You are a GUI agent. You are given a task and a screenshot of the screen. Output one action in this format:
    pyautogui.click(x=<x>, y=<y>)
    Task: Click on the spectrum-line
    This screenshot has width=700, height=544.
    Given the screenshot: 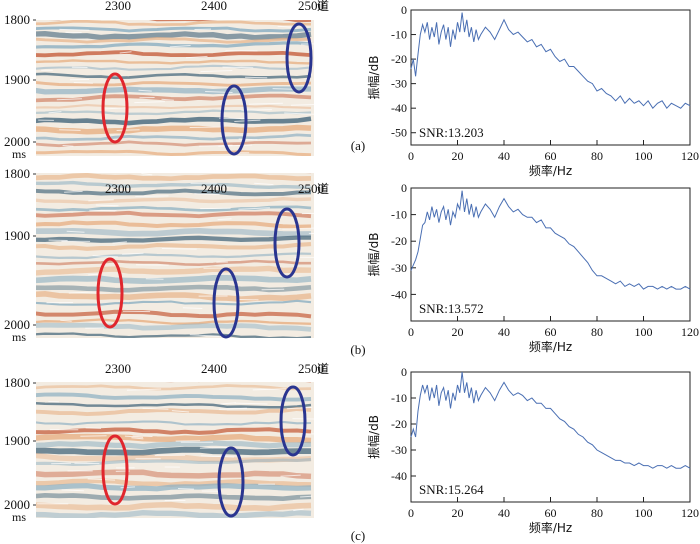 What is the action you would take?
    pyautogui.click(x=550, y=61)
    